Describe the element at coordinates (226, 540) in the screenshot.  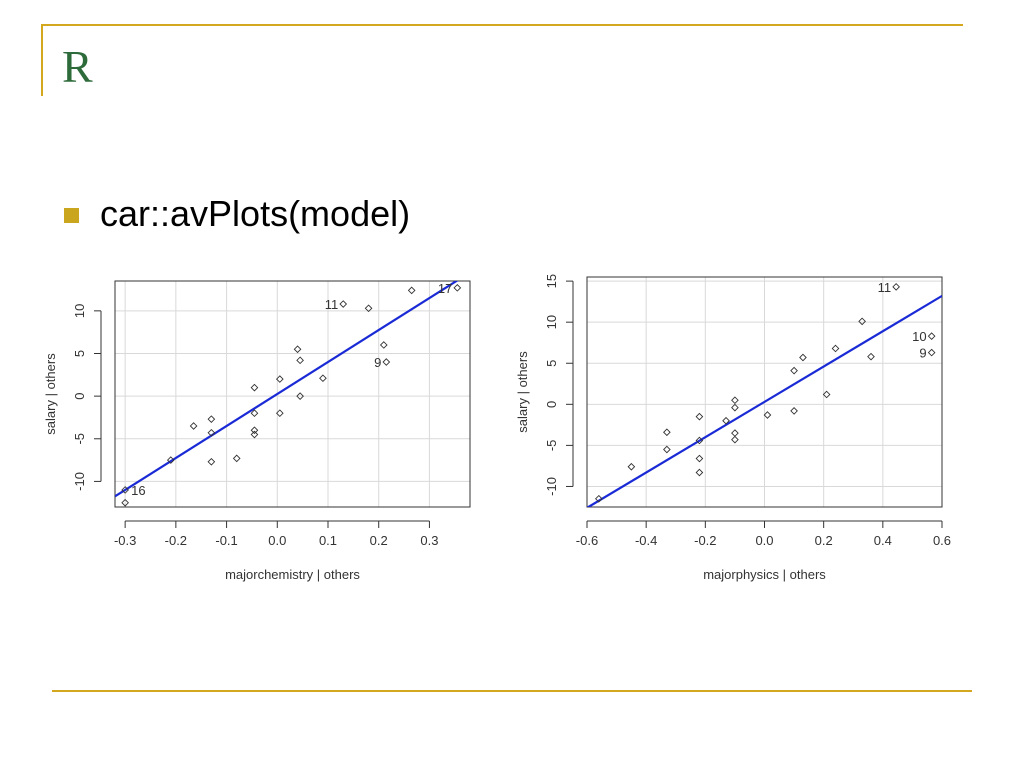
I see `x-tick-label: -0.1` at that location.